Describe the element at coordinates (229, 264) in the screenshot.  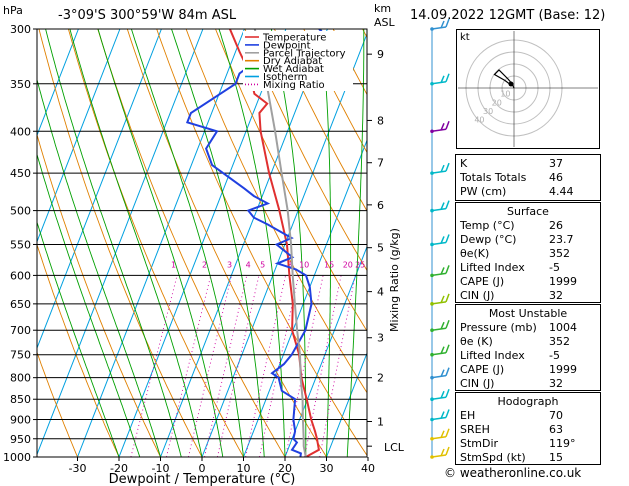
I see `mixing-ratio-label: 3` at that location.